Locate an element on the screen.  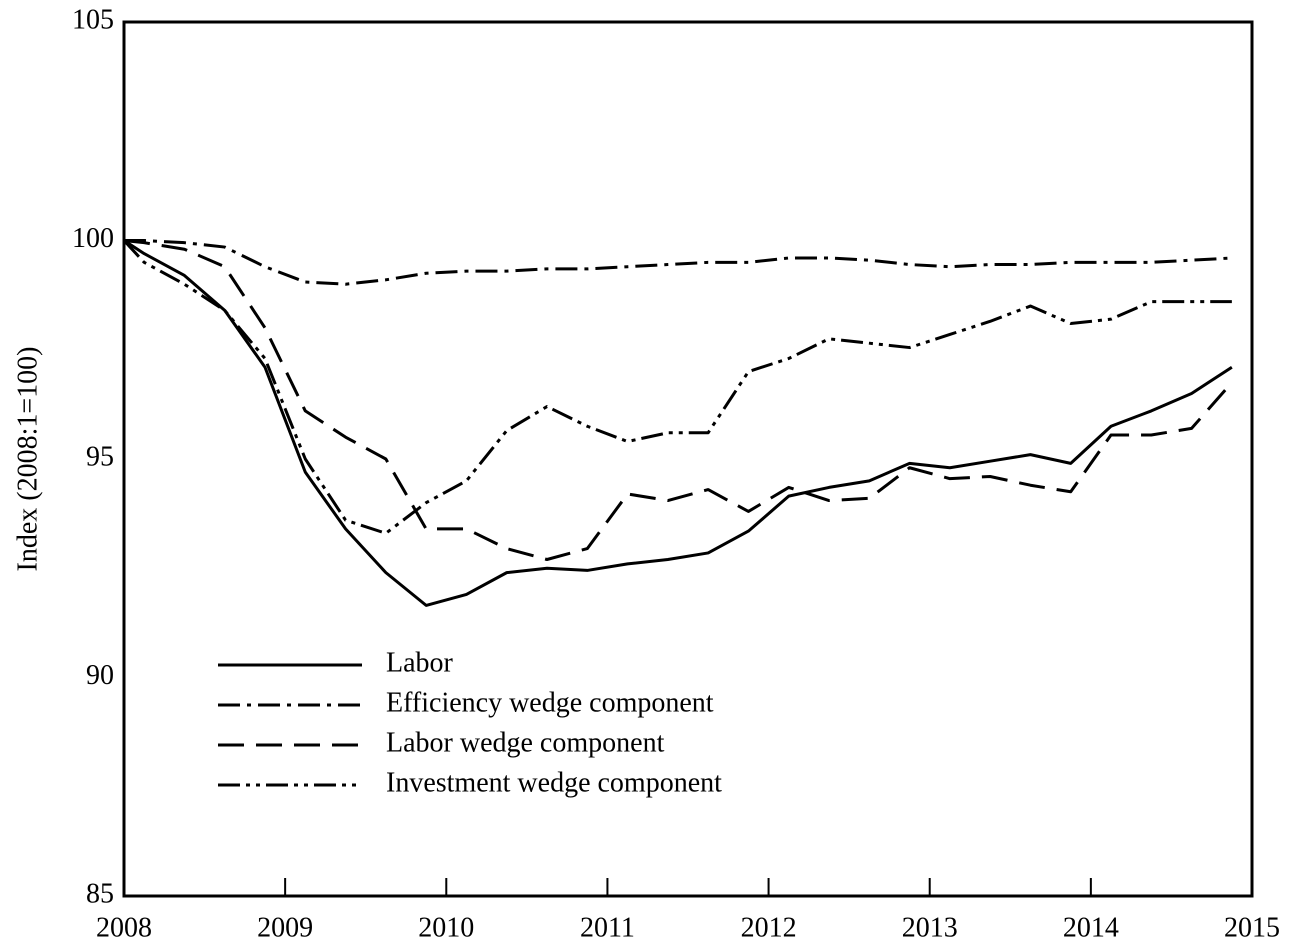
x-tick-label: 2009 is located at coordinates (285, 927).